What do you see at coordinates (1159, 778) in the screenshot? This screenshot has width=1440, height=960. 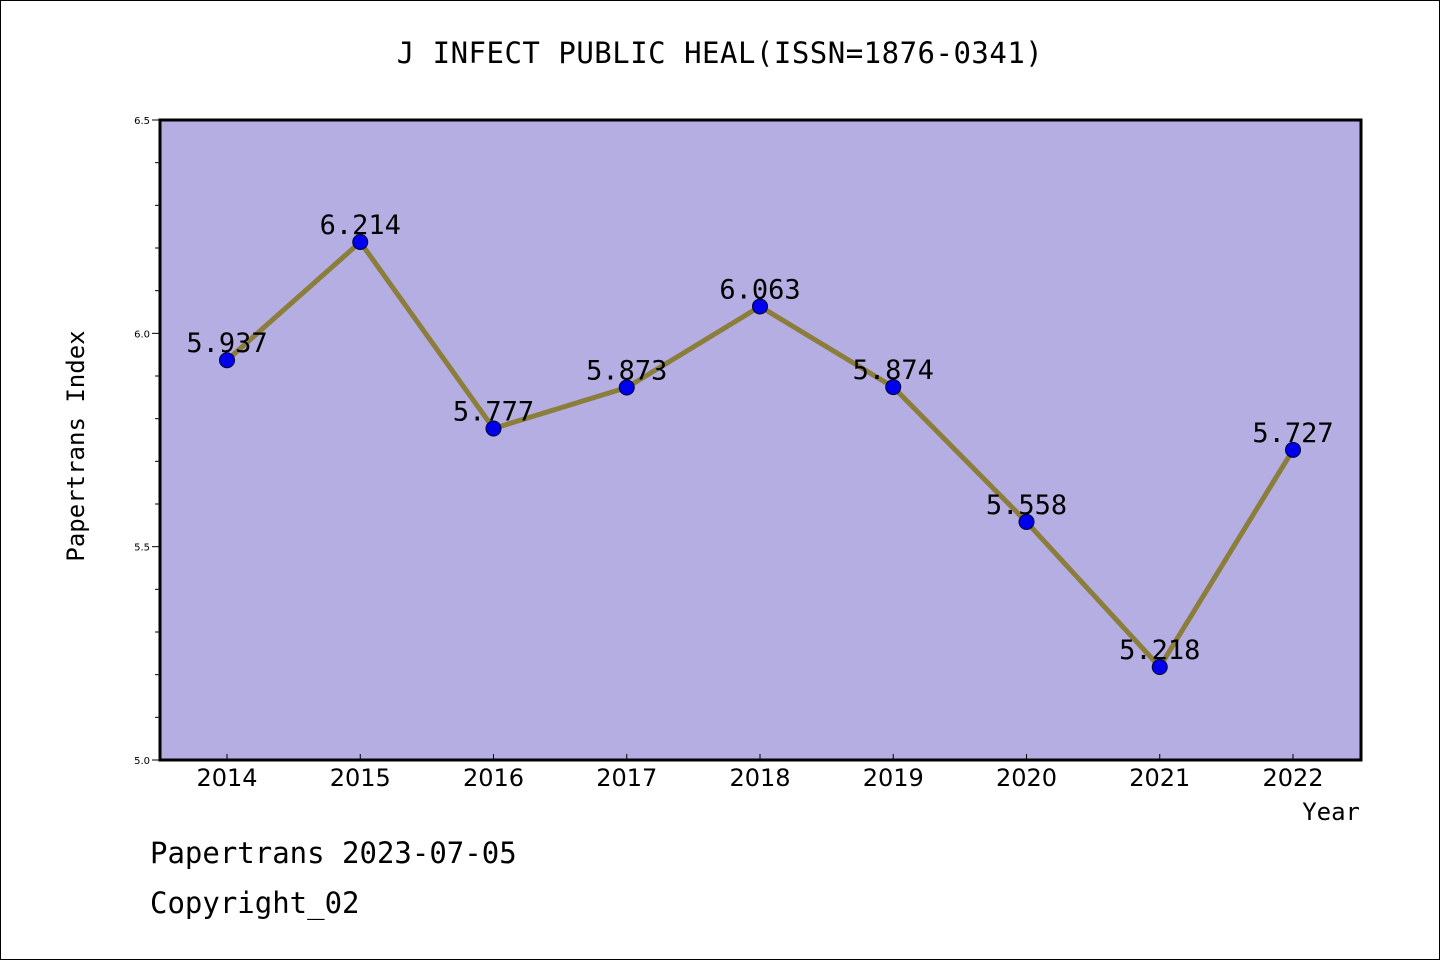 I see `x-tick-label: 2021` at bounding box center [1159, 778].